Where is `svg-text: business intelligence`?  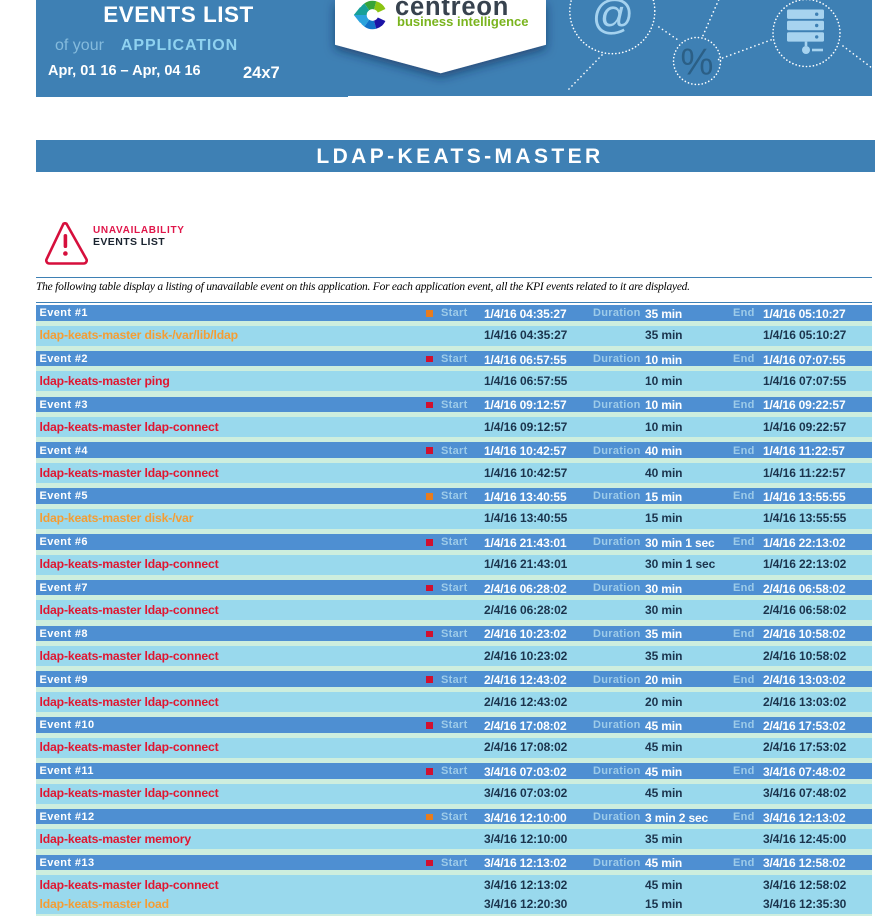
svg-text: business intelligence is located at coordinates (463, 21).